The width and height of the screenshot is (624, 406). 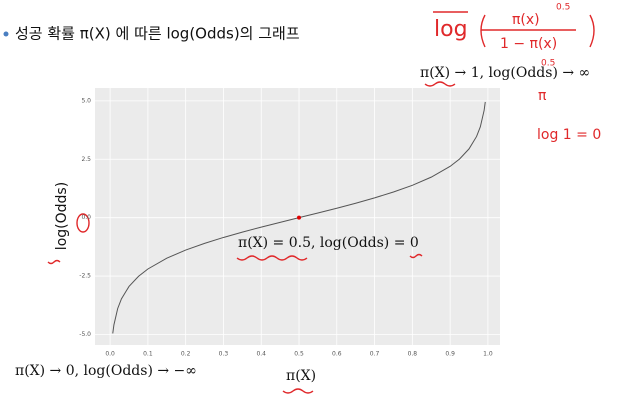 I want to click on highlight-point, so click(x=299, y=217).